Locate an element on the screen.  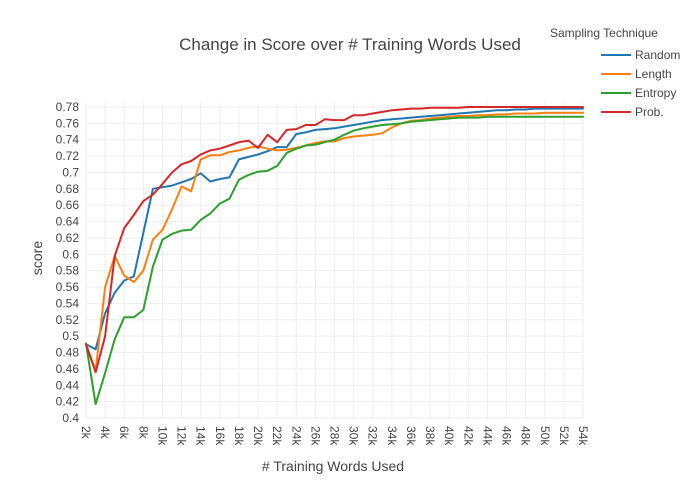
y-tick-label: 0.56 is located at coordinates (68, 287).